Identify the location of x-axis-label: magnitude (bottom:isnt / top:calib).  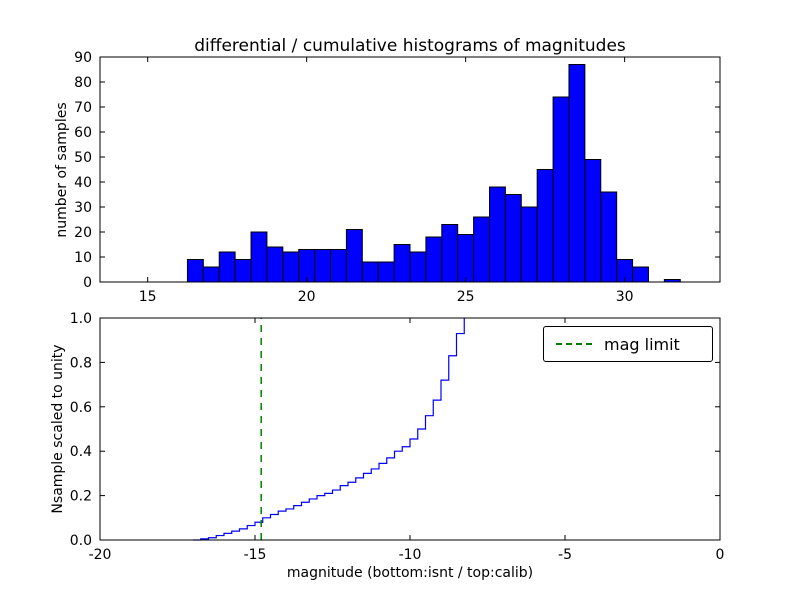
(410, 573).